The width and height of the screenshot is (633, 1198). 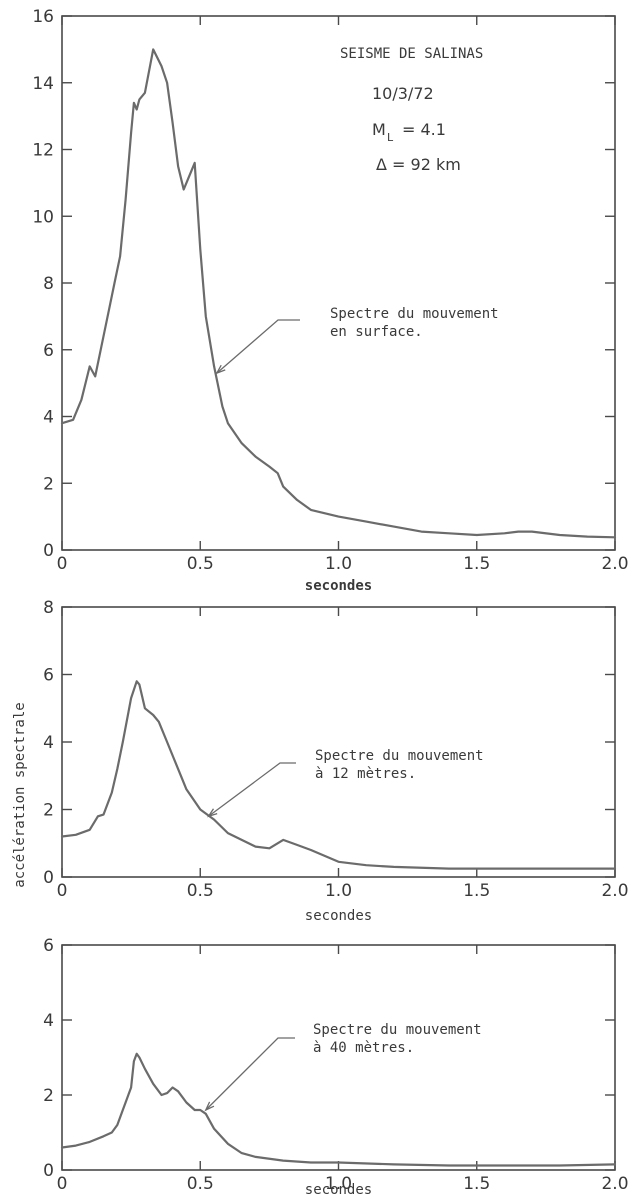 I want to click on y-tick-label: 10, so click(x=43, y=217).